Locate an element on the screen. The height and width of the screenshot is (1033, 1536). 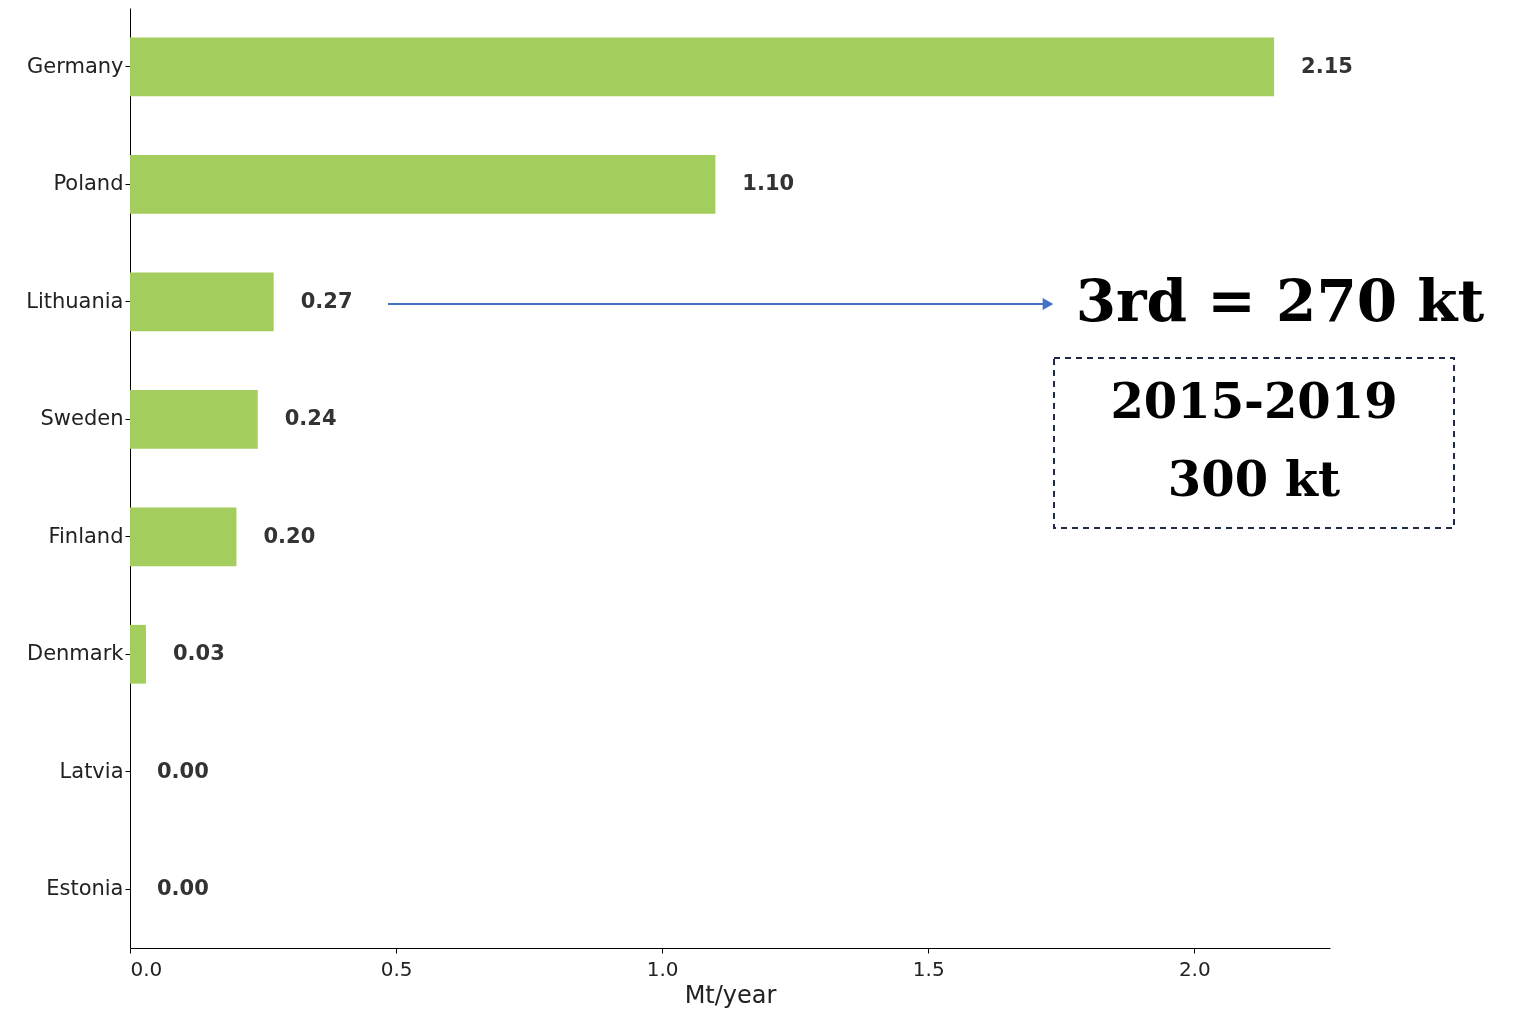
annotation: 2015-2019 is located at coordinates (1254, 401).